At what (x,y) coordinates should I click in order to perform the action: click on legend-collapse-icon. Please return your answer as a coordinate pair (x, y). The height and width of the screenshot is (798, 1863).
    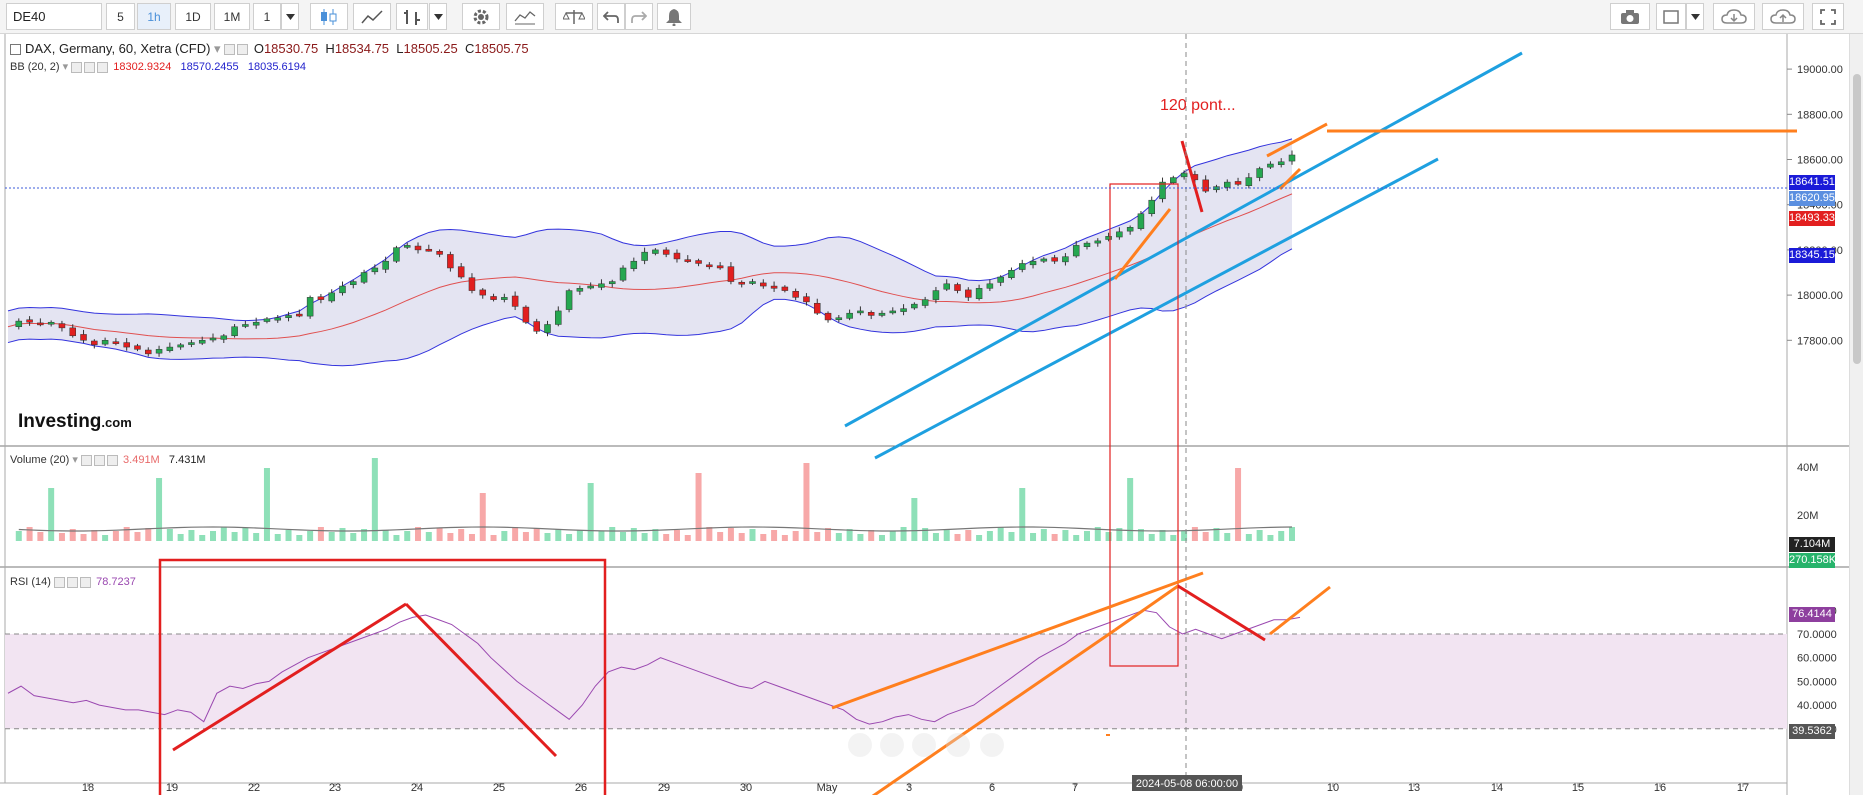
    Looking at the image, I should click on (15, 50).